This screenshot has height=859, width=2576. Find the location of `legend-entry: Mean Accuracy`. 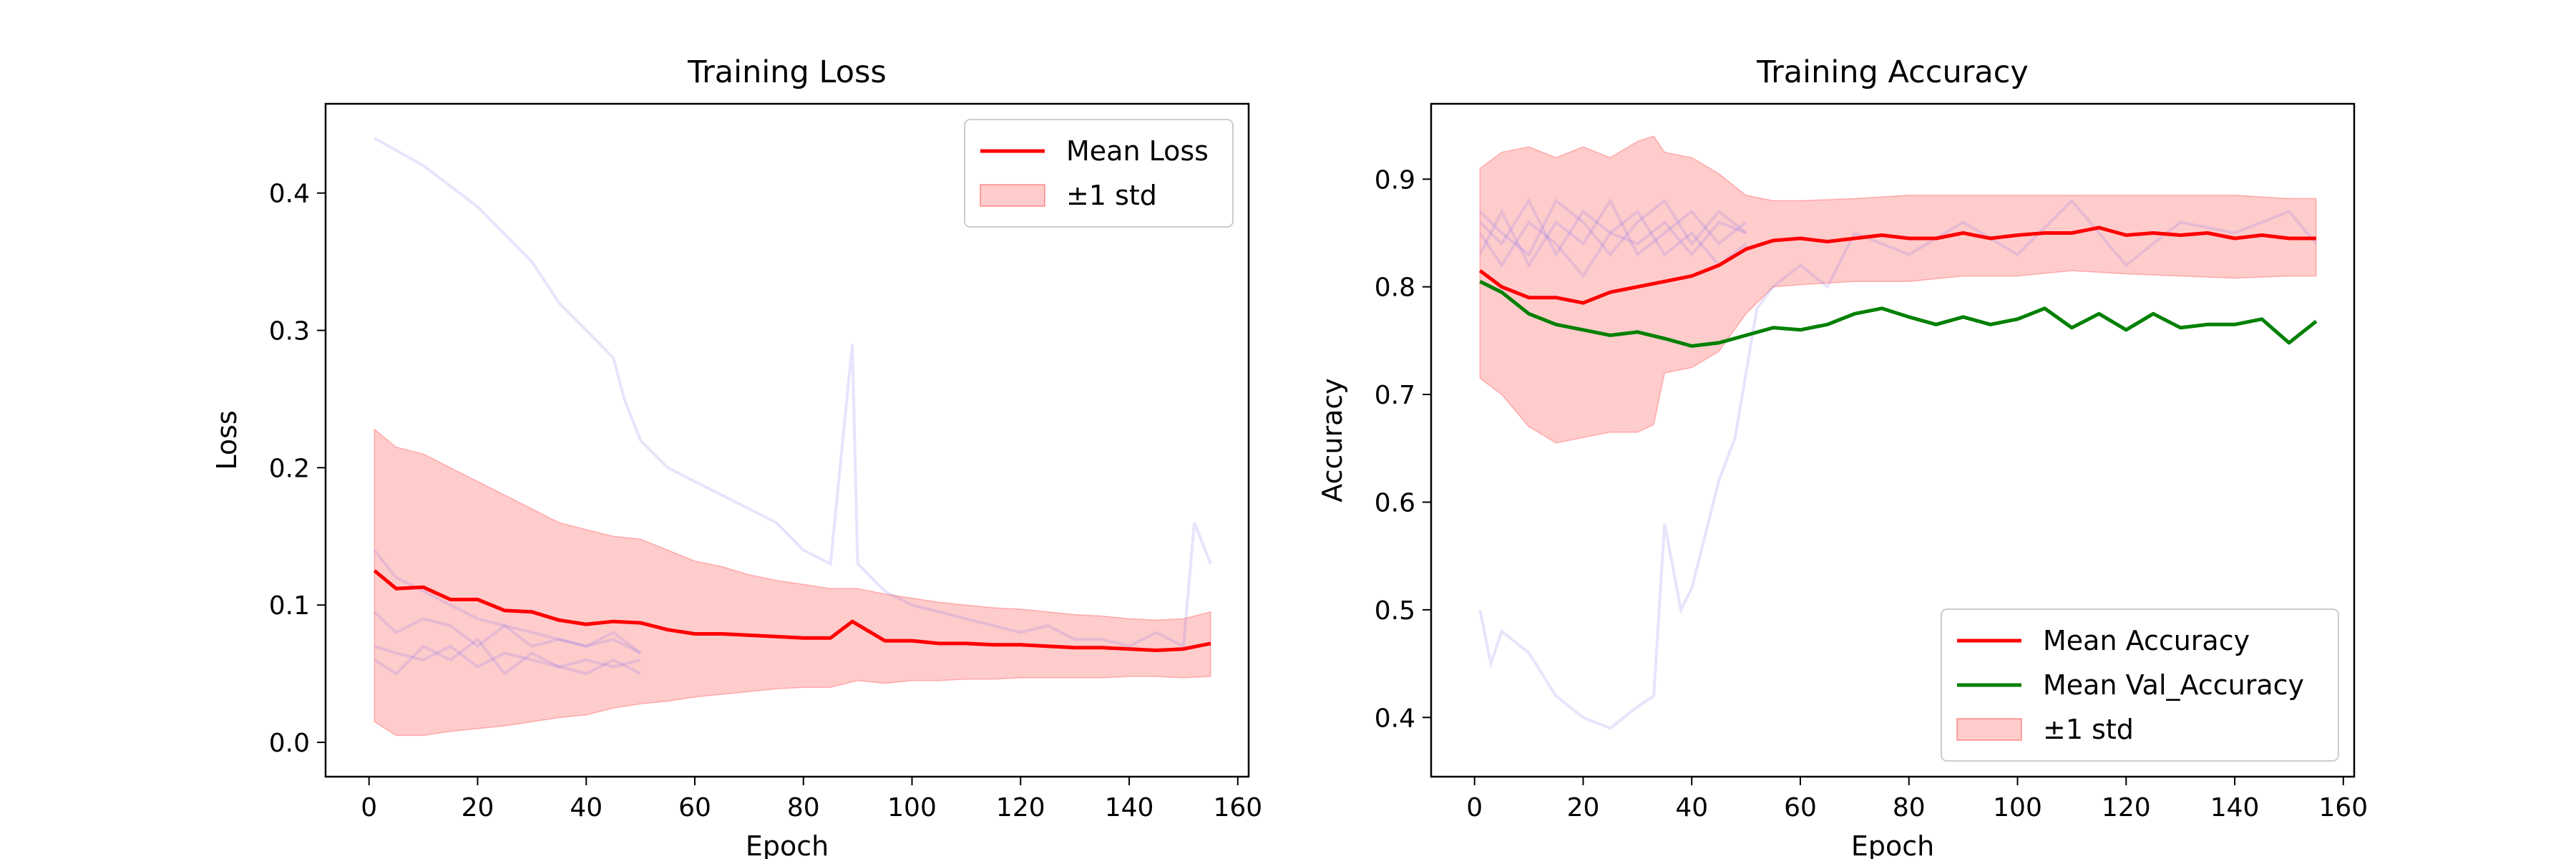

legend-entry: Mean Accuracy is located at coordinates (2146, 640).